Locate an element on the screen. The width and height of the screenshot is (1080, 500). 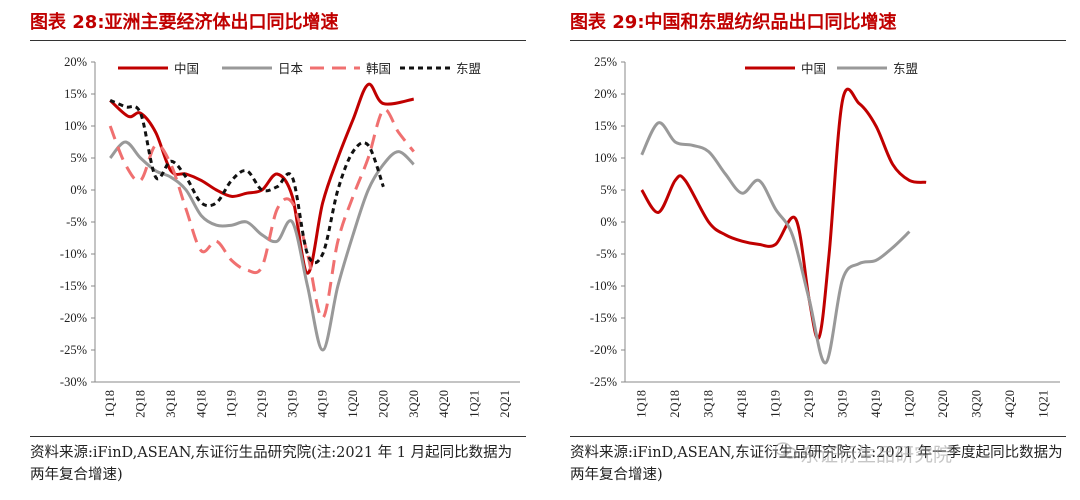
series-line-韩国 is located at coordinates (261, 213).